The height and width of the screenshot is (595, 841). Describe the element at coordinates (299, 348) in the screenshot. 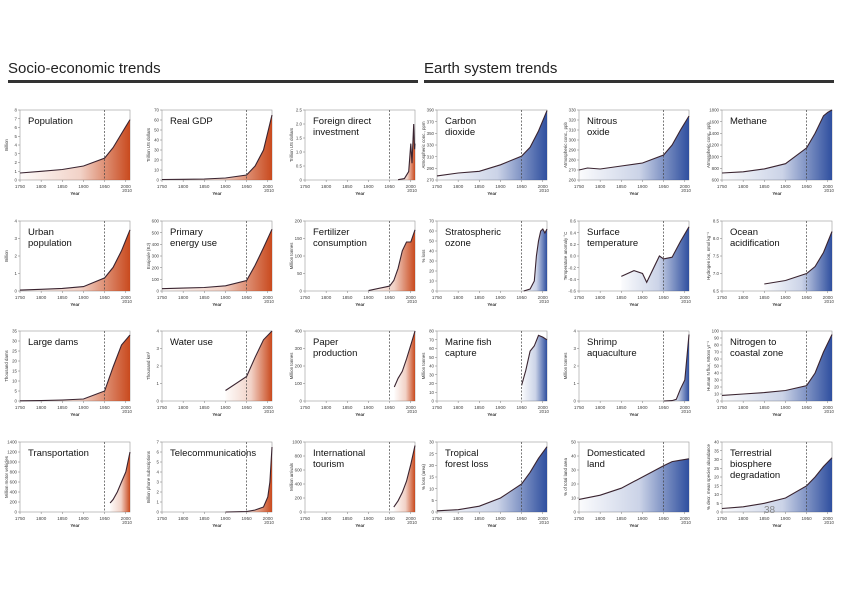

I see `y-tick-label: 300` at that location.